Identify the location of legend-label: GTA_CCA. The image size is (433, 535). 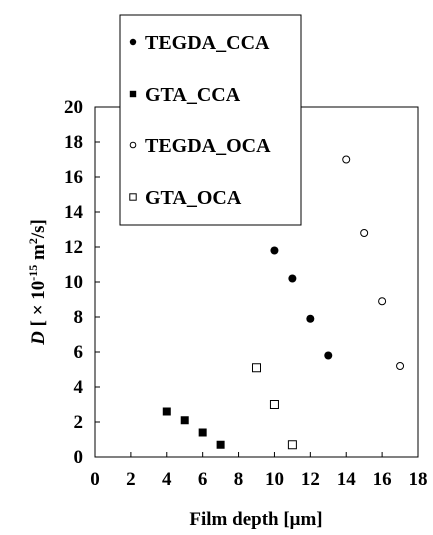
(193, 95).